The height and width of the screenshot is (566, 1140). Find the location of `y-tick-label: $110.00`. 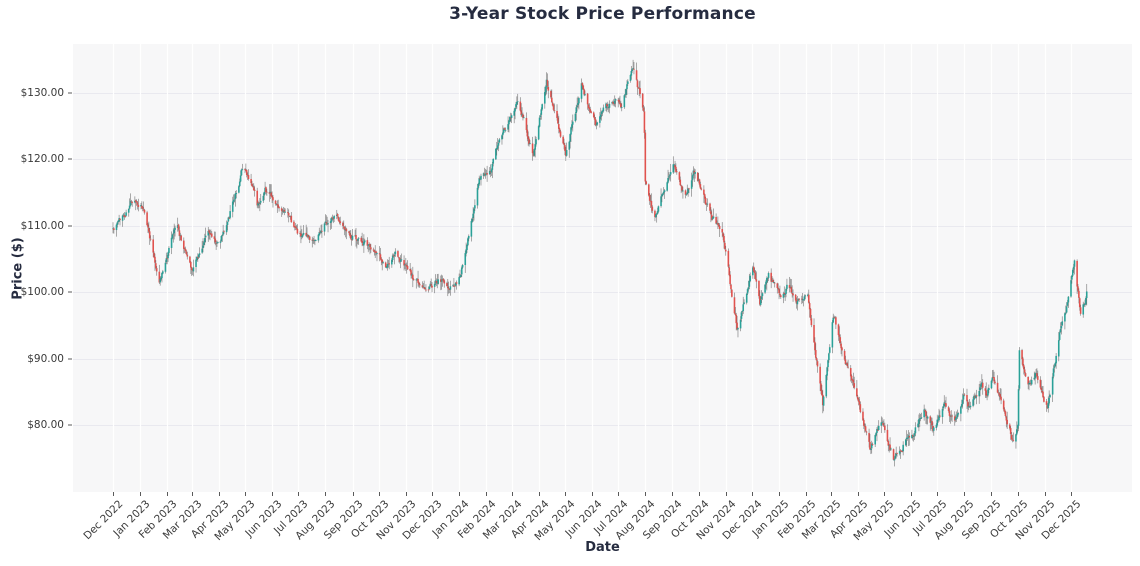

y-tick-label: $110.00 is located at coordinates (42, 225).